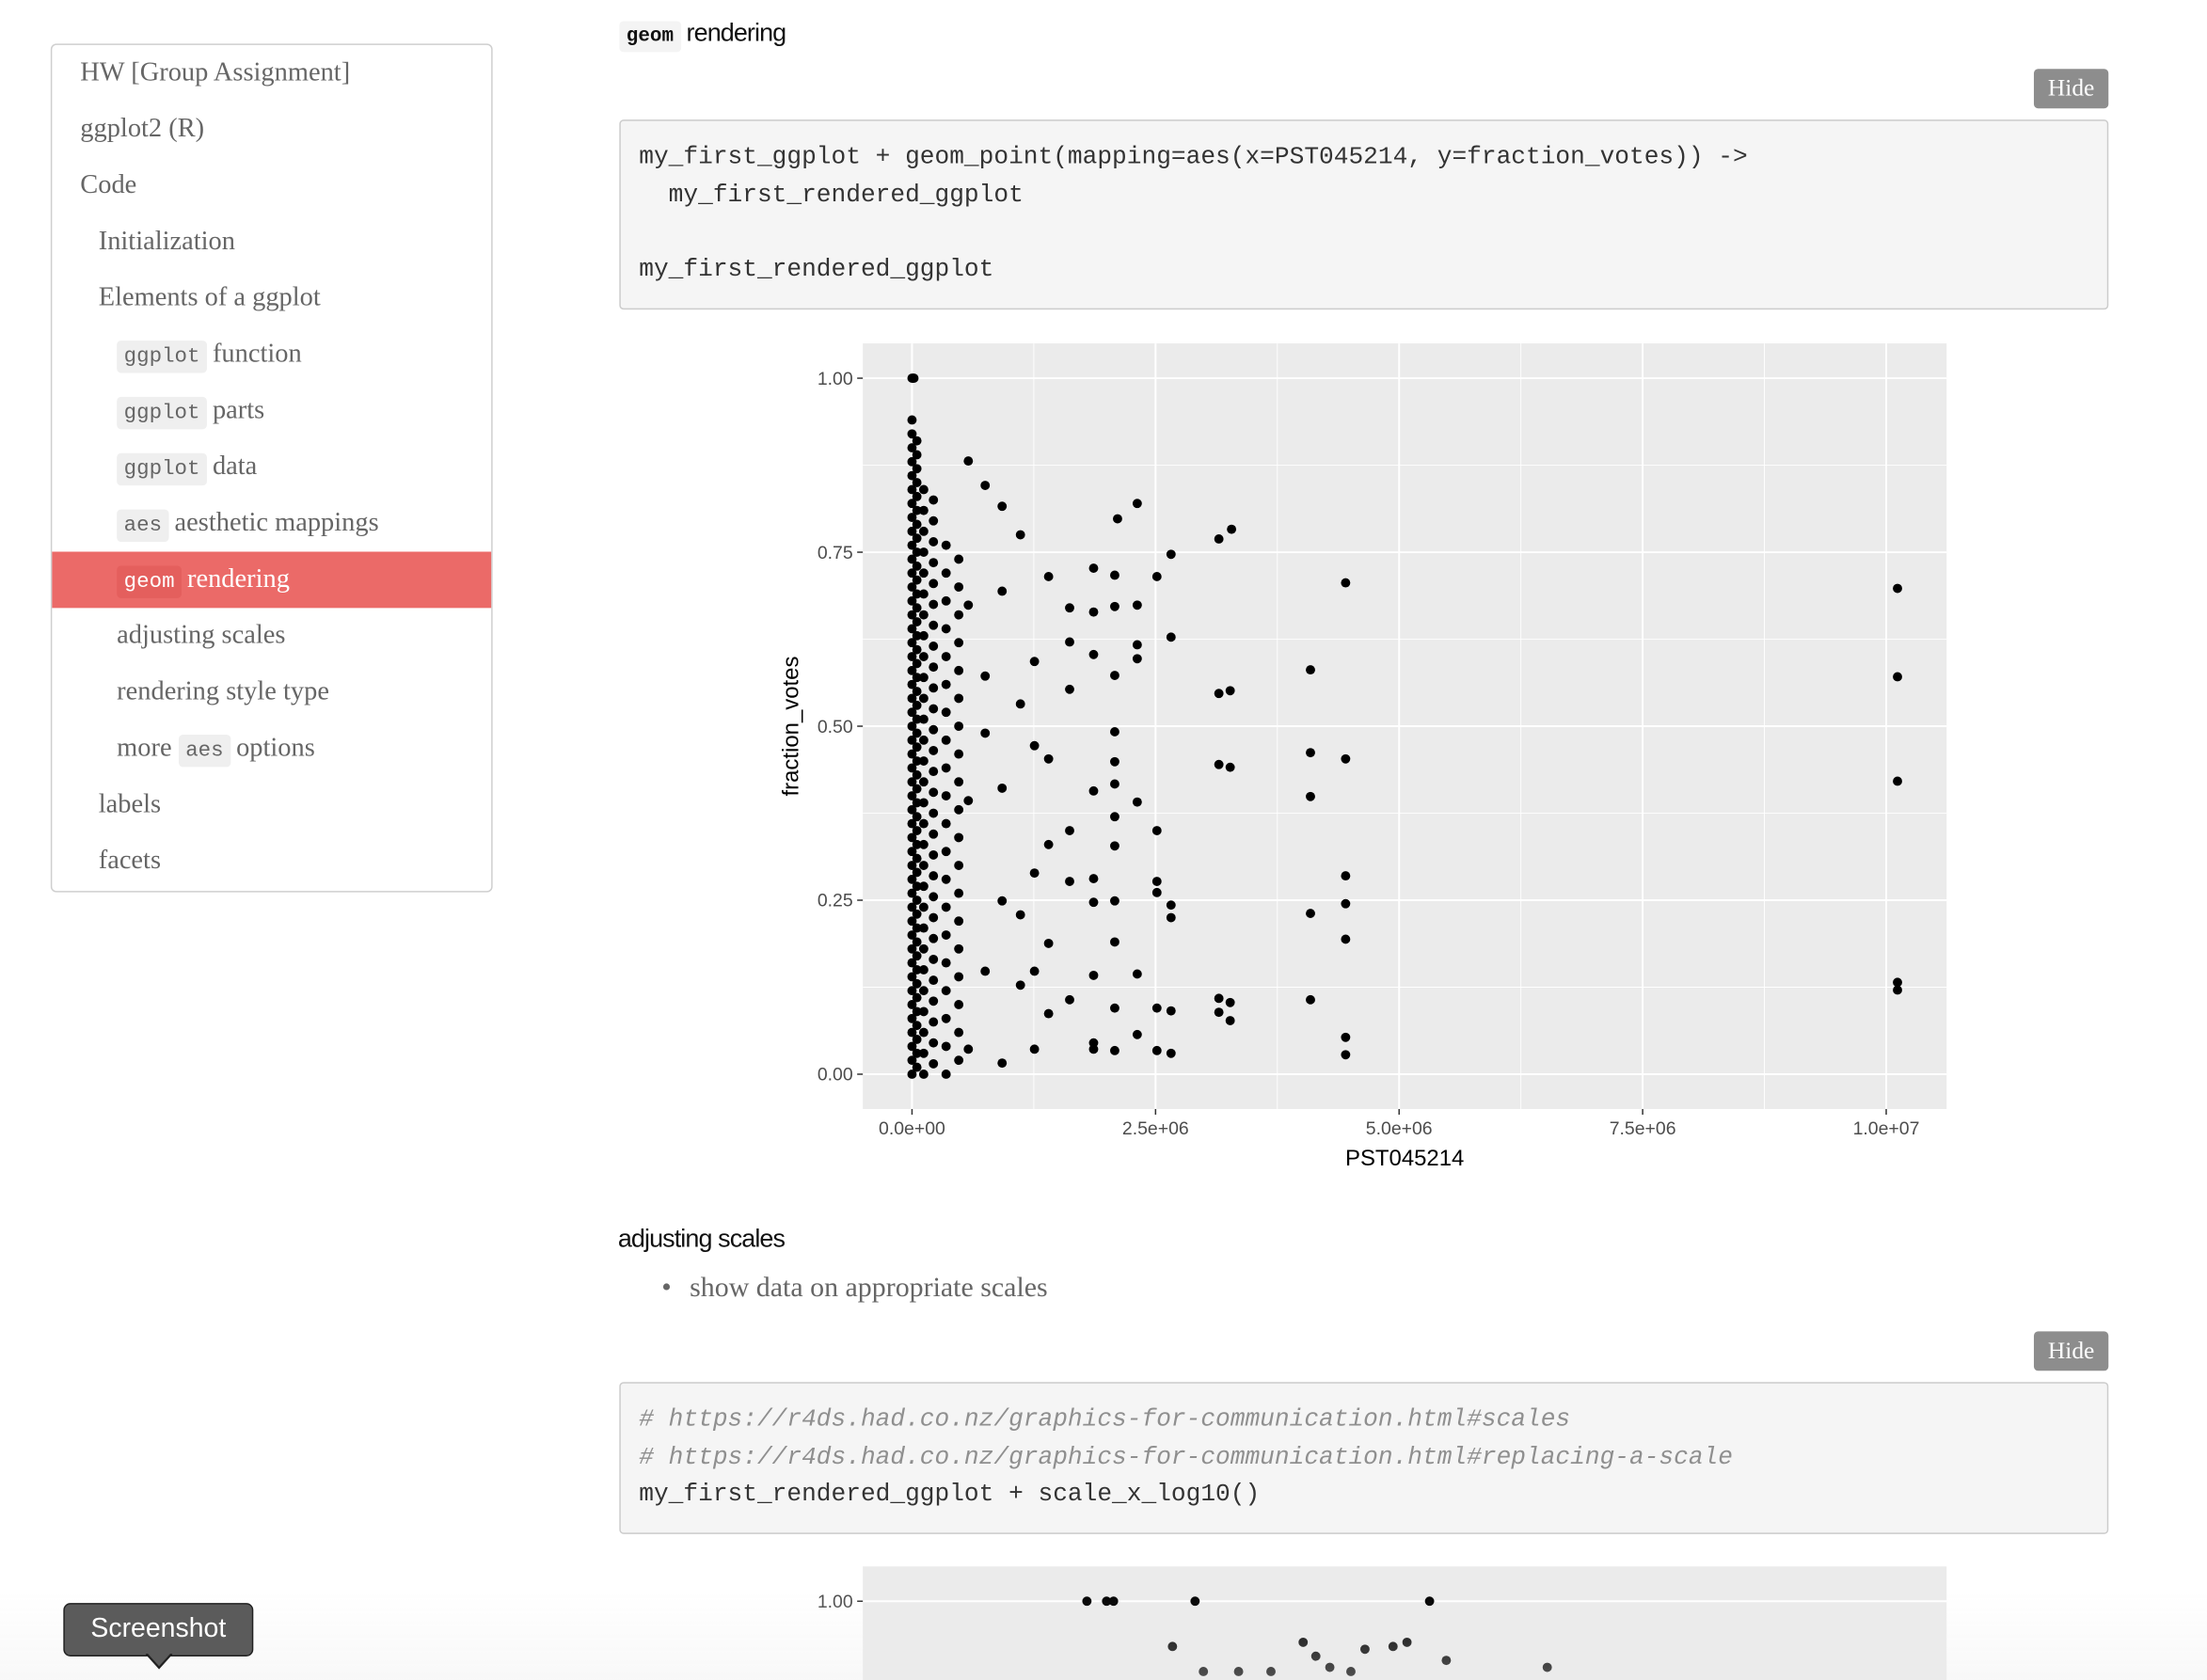 The image size is (2207, 1680). I want to click on toc-item: rendering style type, so click(223, 691).